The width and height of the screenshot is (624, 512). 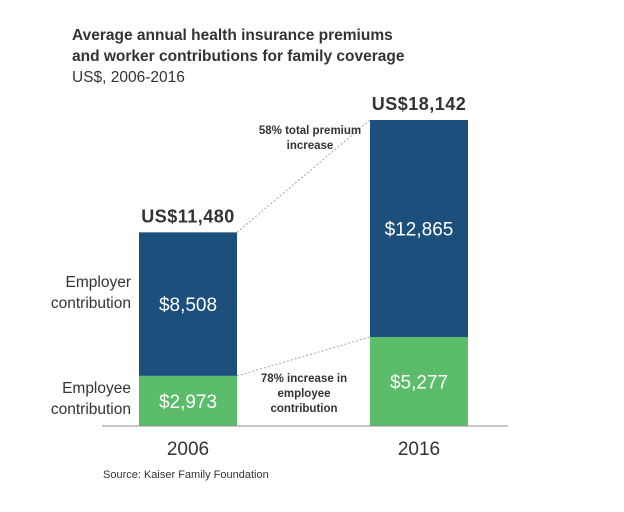 What do you see at coordinates (186, 475) in the screenshot?
I see `source-note: Source: Kaiser Family Foundation` at bounding box center [186, 475].